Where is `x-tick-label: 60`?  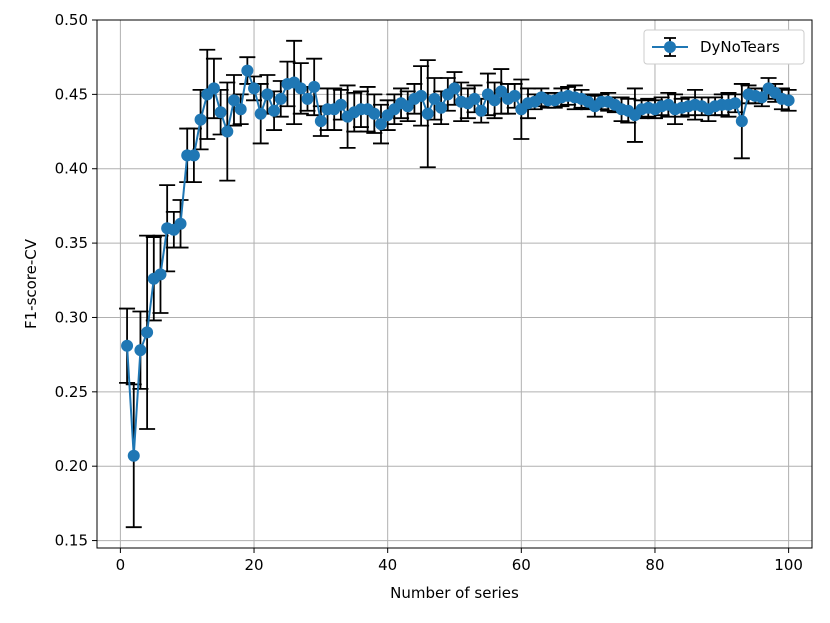
x-tick-label: 60 is located at coordinates (521, 565).